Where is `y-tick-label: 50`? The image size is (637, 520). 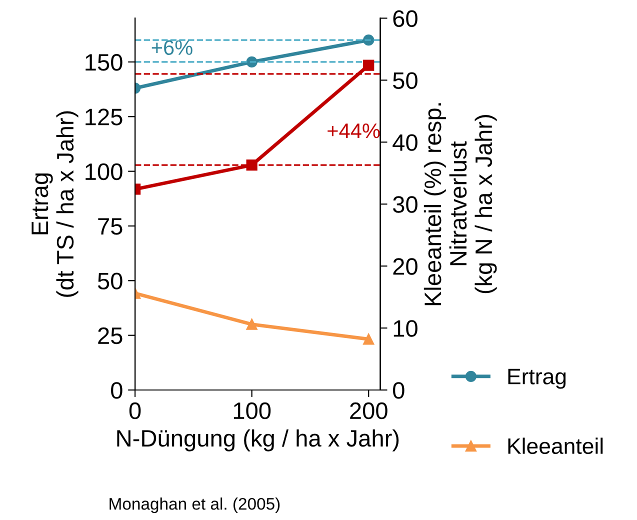 y-tick-label: 50 is located at coordinates (110, 281).